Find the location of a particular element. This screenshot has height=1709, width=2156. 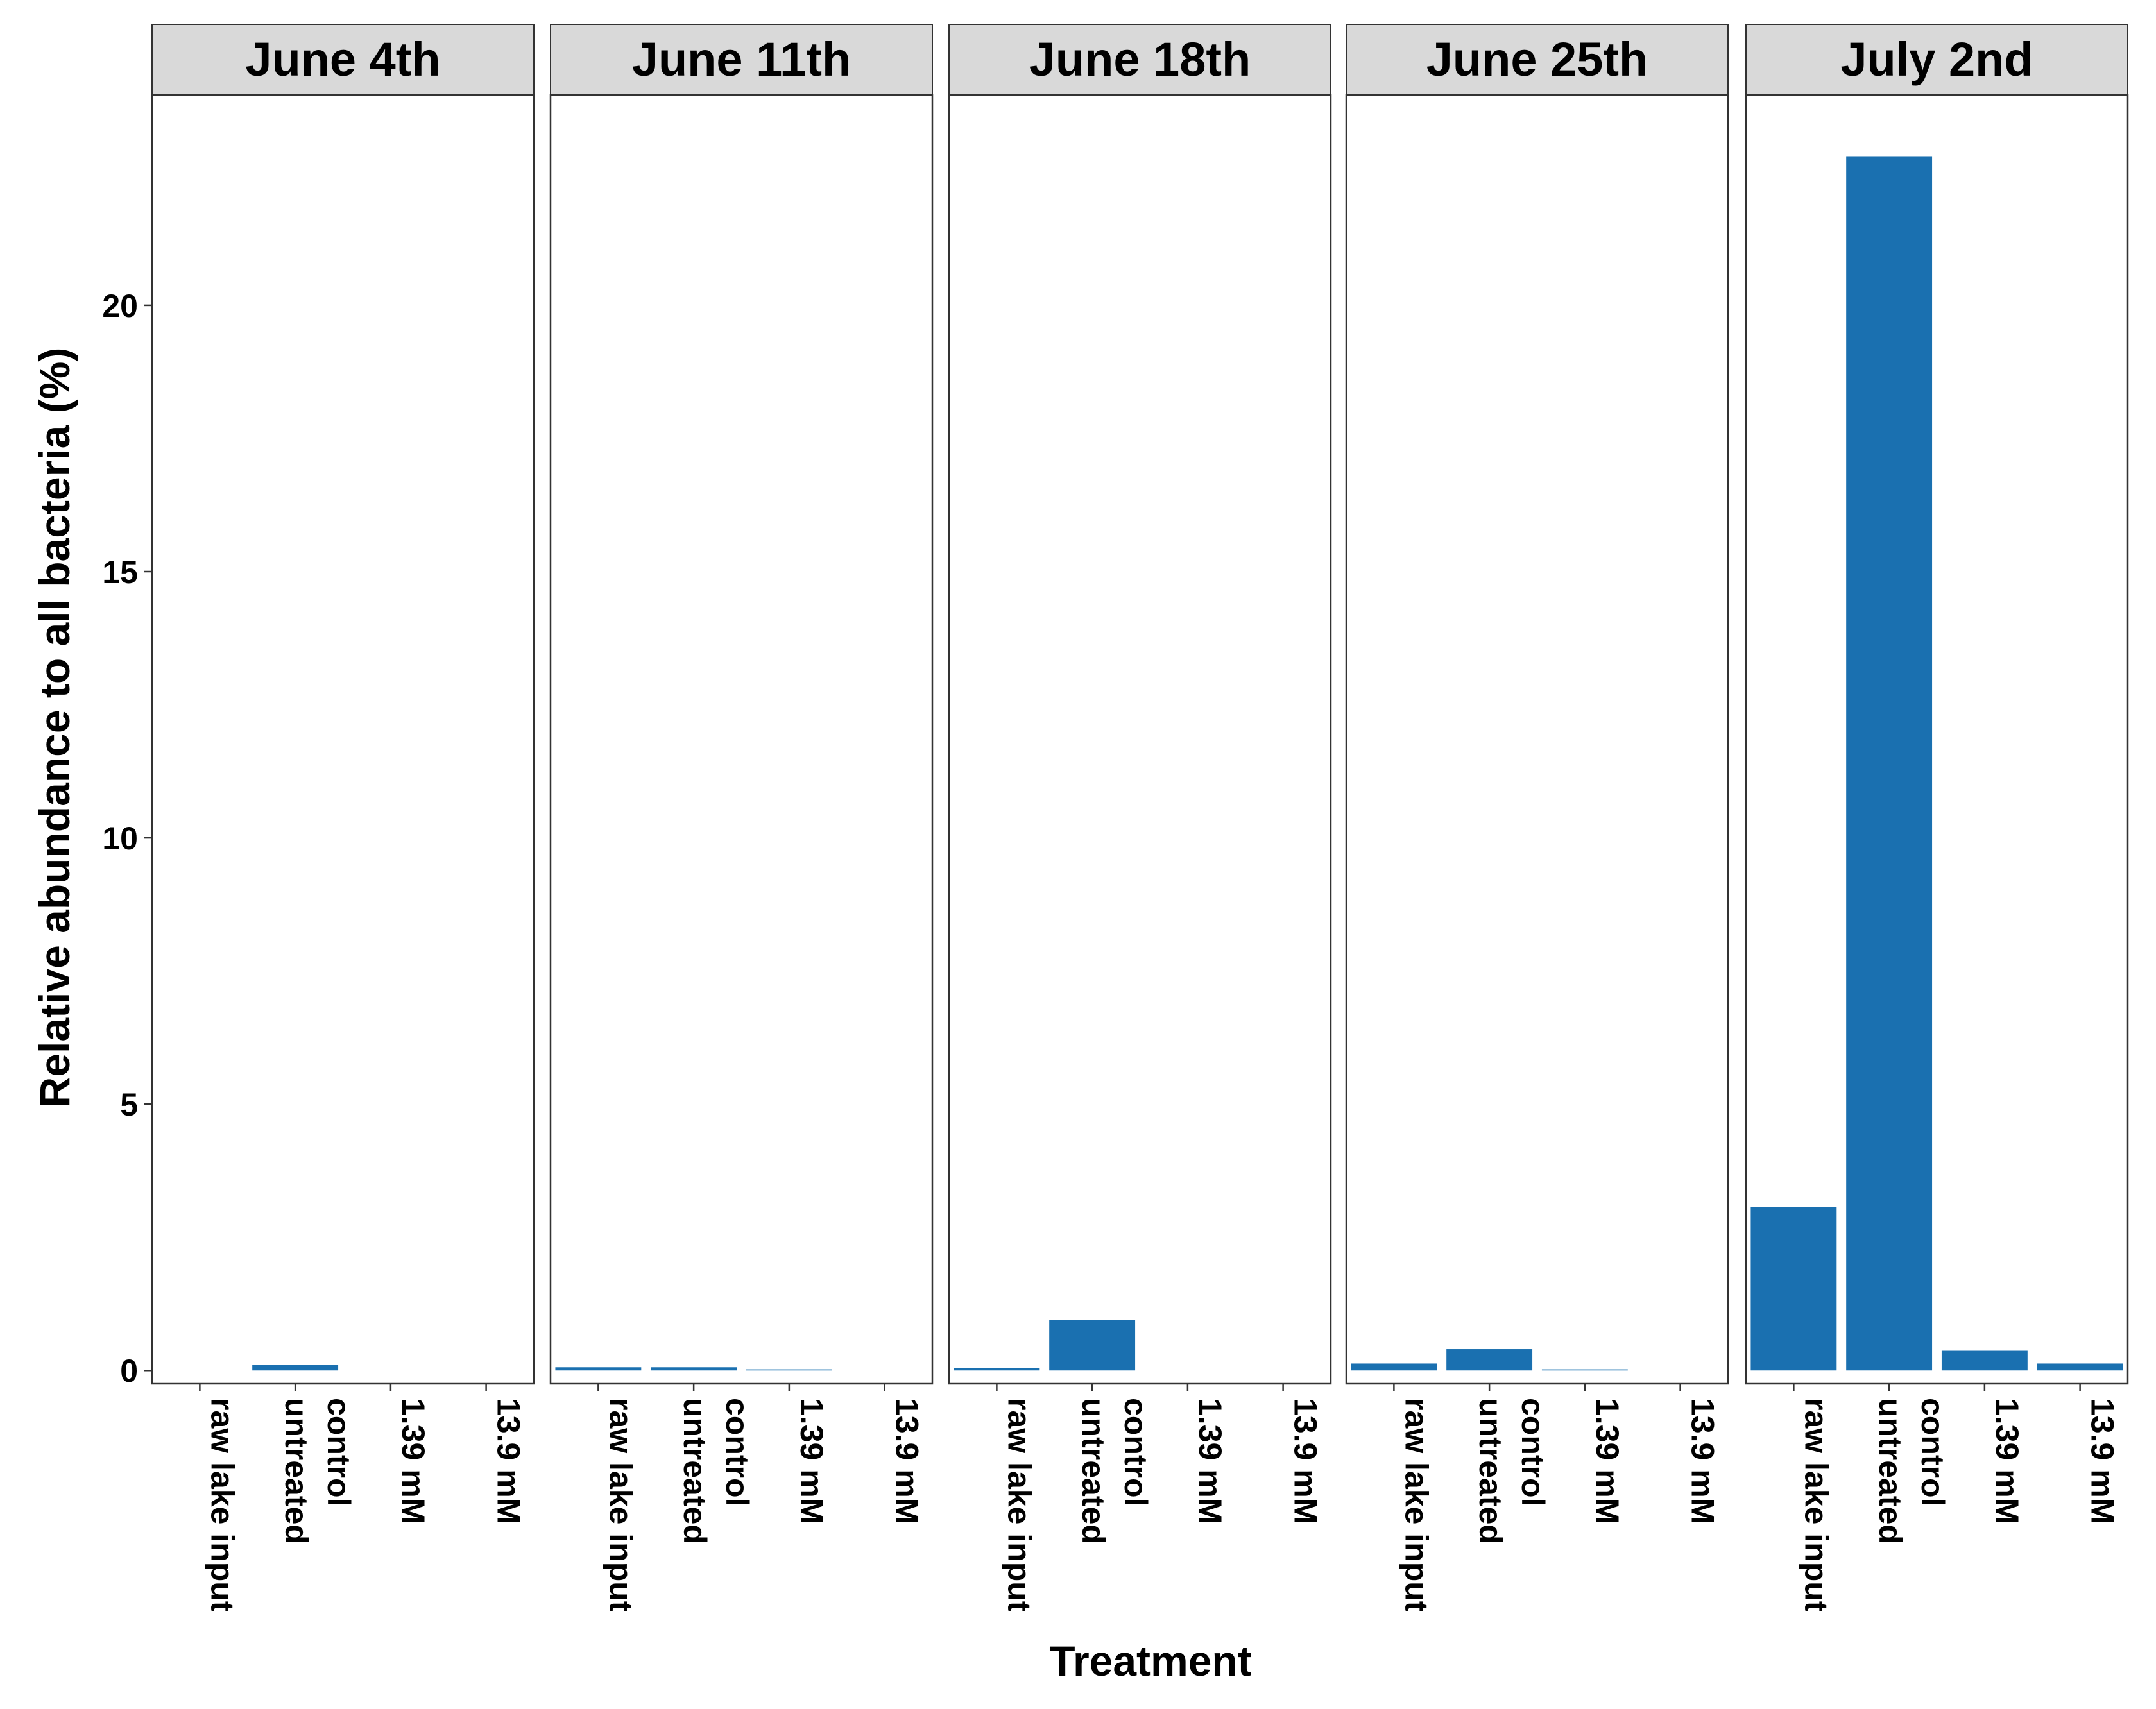

y-axis: 0 5 10 15 20 is located at coordinates (127, 838).